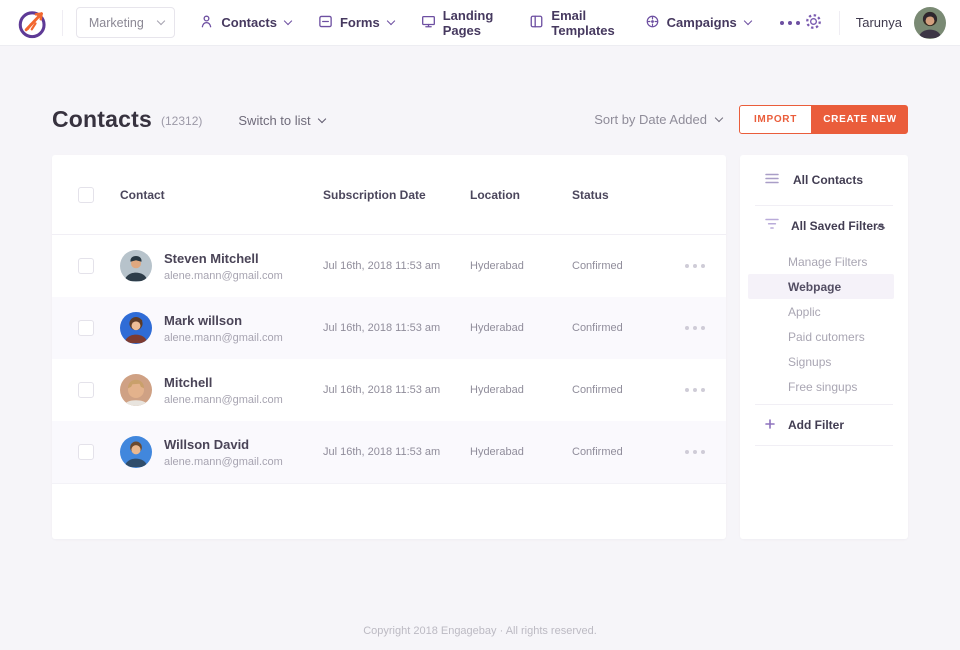  I want to click on contact-name: Mitchell, so click(188, 382).